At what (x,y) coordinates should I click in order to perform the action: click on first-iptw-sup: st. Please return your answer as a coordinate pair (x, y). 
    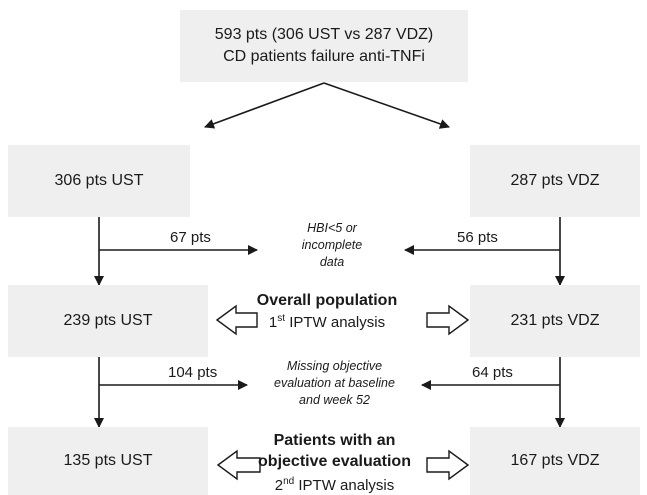
    Looking at the image, I should click on (281, 318).